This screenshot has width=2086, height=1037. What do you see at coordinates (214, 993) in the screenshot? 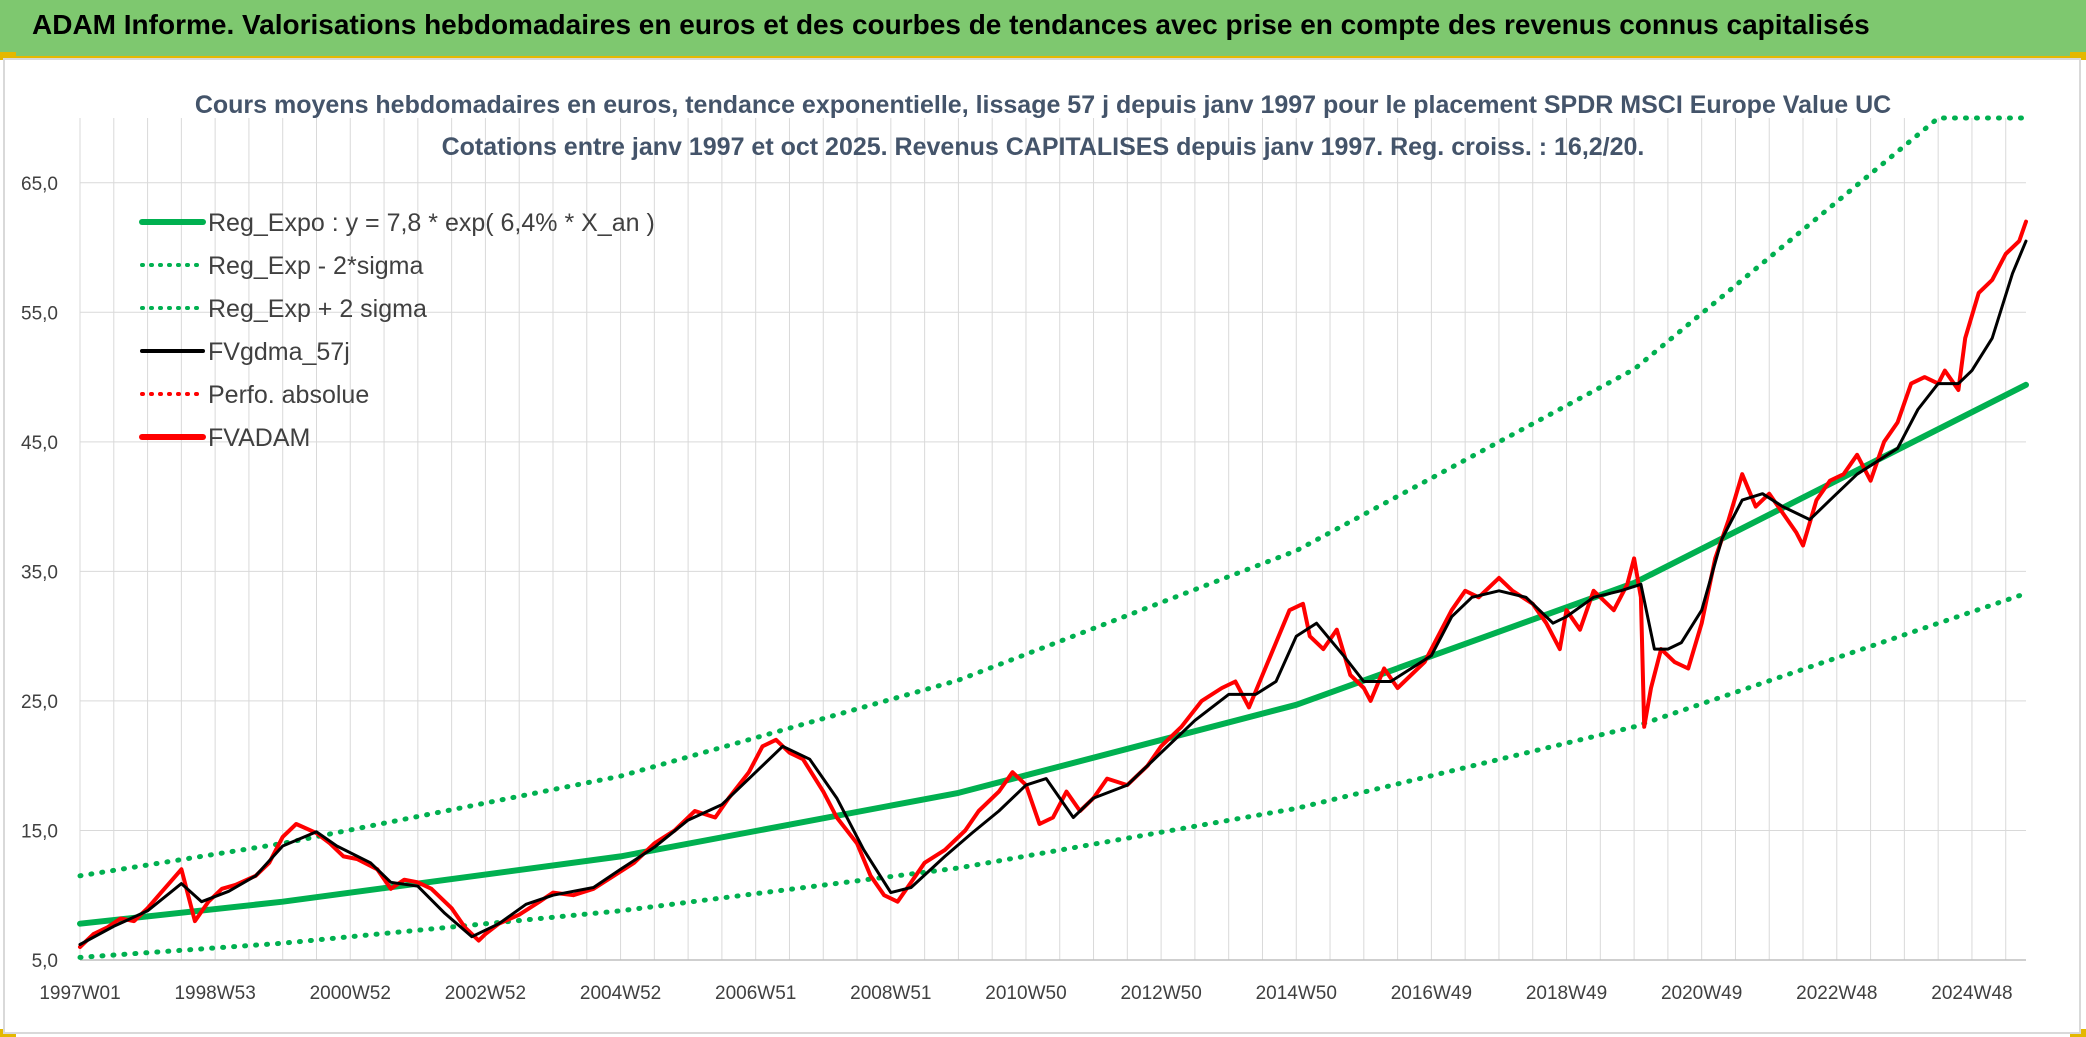
I see `x-tick-label: 1998W53` at bounding box center [214, 993].